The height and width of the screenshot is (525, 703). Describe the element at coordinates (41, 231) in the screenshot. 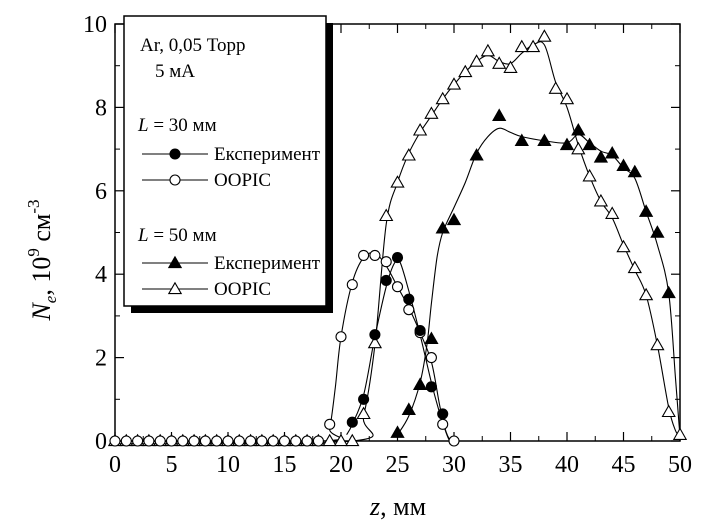

I see `y-axis-title-unit: см` at that location.